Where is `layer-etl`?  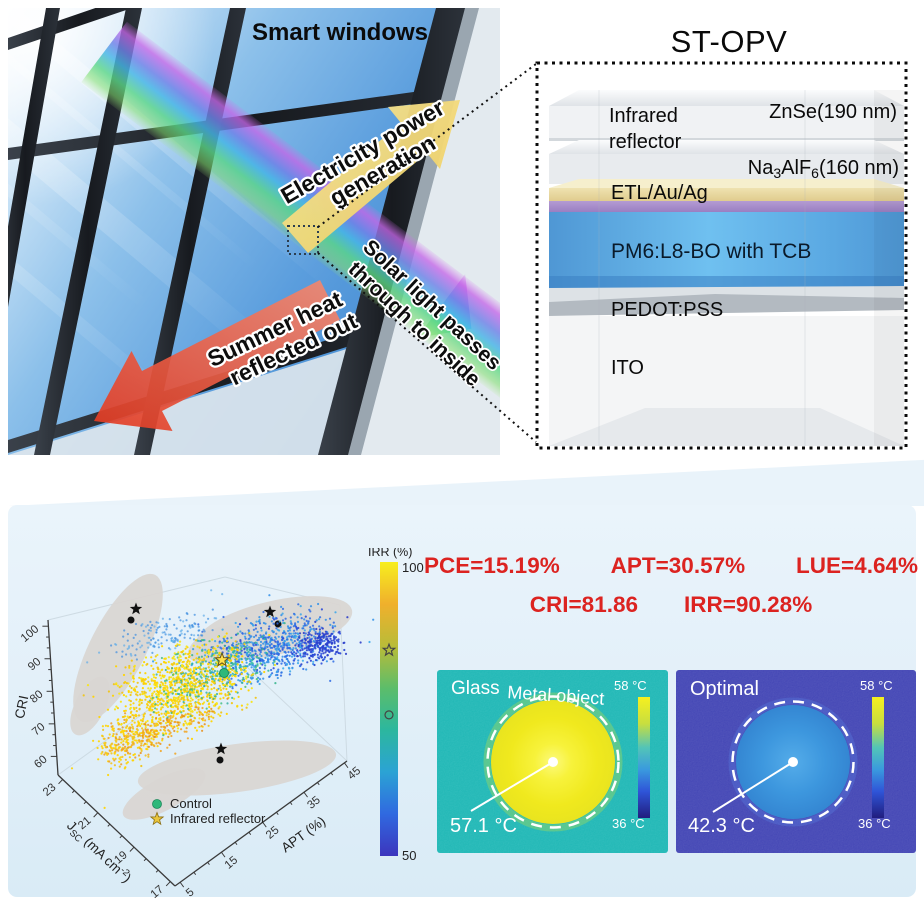 layer-etl is located at coordinates (726, 194).